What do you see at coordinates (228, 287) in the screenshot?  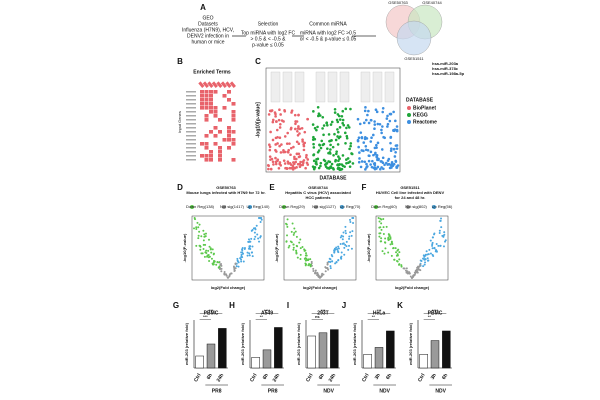 I see `x-axis-label: log2(Fold change)` at bounding box center [228, 287].